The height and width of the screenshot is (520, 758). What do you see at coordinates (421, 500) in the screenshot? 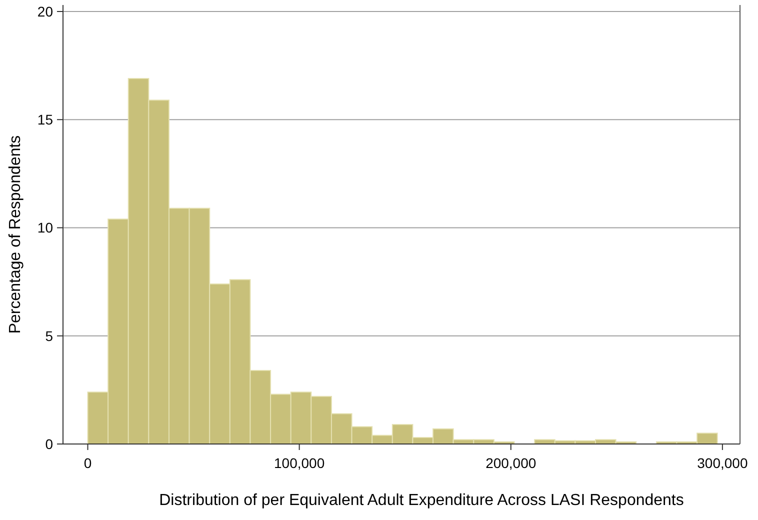
I see `x-axis-title: Distribution of per Equivalent Adult Expenditure Across LASI Respondents` at bounding box center [421, 500].